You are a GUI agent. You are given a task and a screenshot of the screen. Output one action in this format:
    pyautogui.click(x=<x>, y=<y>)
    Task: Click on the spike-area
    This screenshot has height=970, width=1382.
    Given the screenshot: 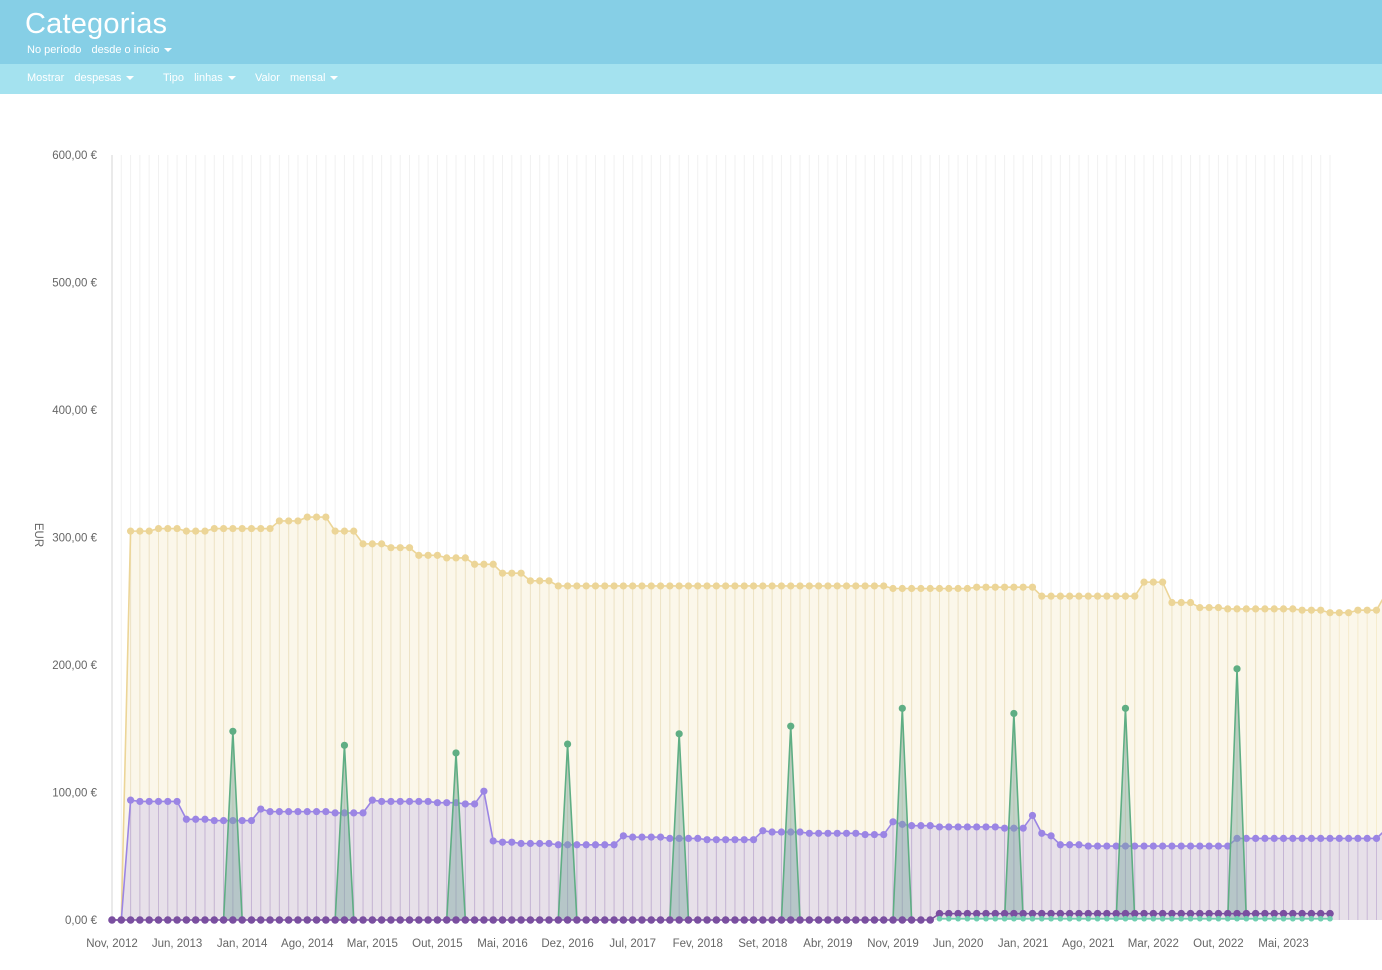 What is the action you would take?
    pyautogui.click(x=791, y=823)
    